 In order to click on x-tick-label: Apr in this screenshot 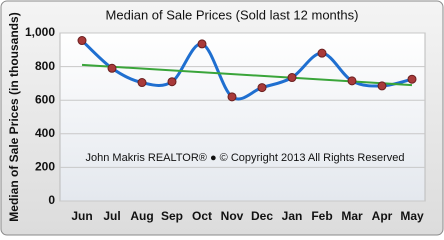, I will do `click(382, 216)`.